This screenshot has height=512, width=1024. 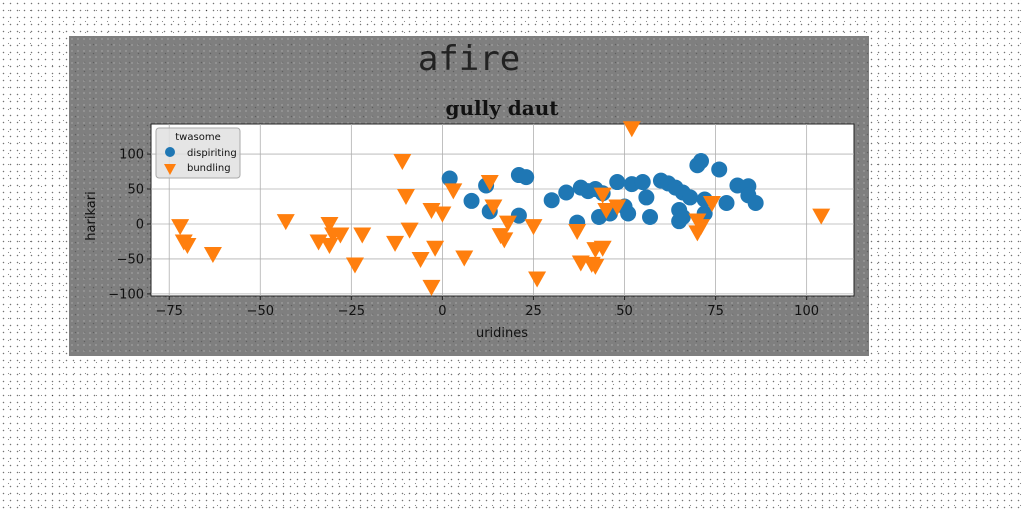 What do you see at coordinates (212, 153) in the screenshot?
I see `legend-label-dispiriting: dispiriting` at bounding box center [212, 153].